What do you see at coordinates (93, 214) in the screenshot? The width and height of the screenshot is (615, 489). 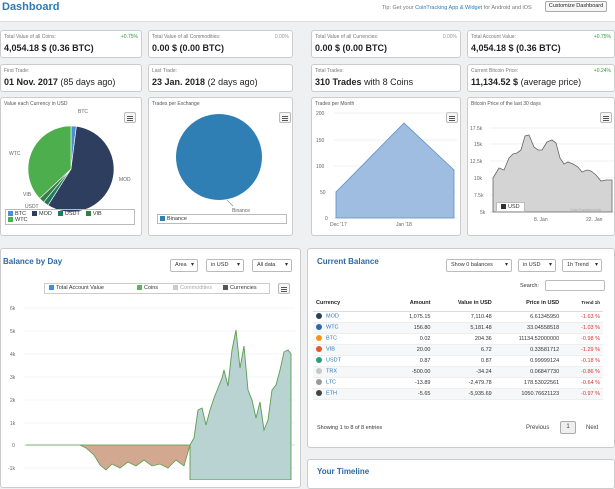 I see `legend-item: VIB` at bounding box center [93, 214].